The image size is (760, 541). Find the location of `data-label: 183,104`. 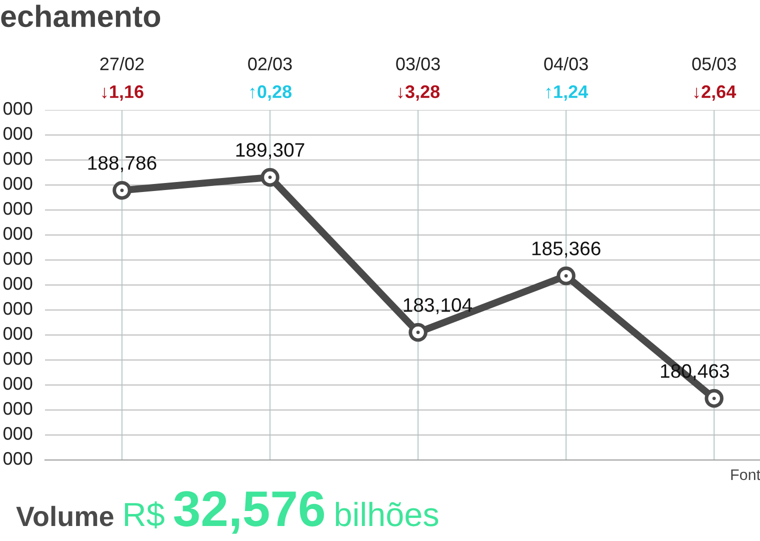

data-label: 183,104 is located at coordinates (438, 306).